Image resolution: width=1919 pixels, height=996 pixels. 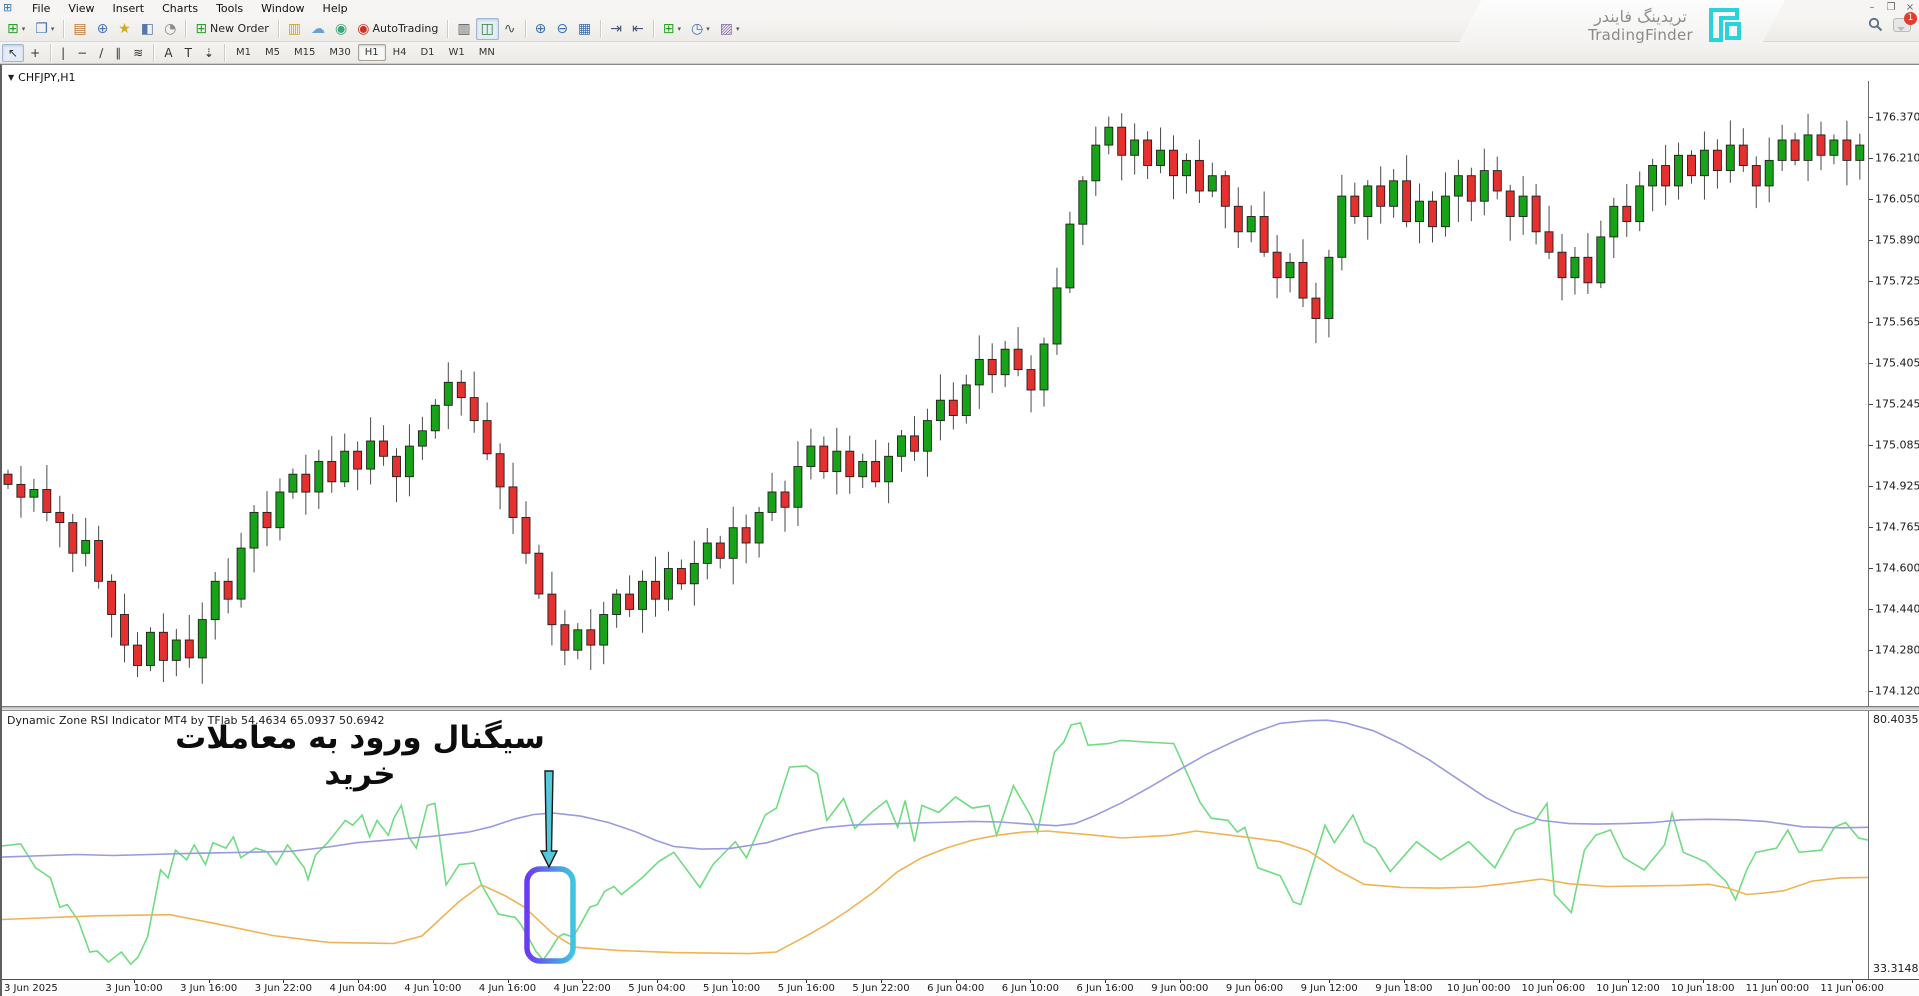 I want to click on timeframe-d1-button: D1, so click(x=427, y=52).